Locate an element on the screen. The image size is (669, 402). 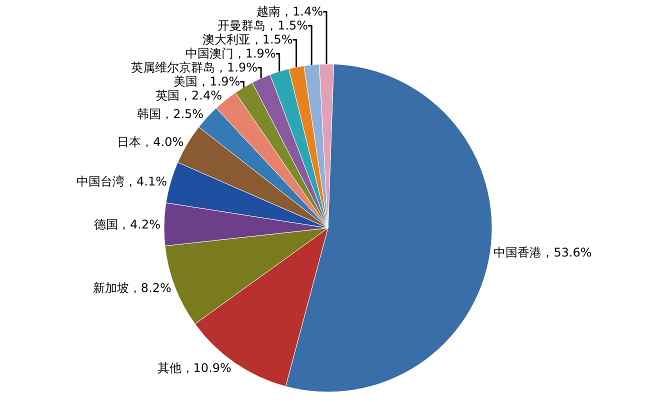
slice-label: 越南，1.4% is located at coordinates (290, 11).